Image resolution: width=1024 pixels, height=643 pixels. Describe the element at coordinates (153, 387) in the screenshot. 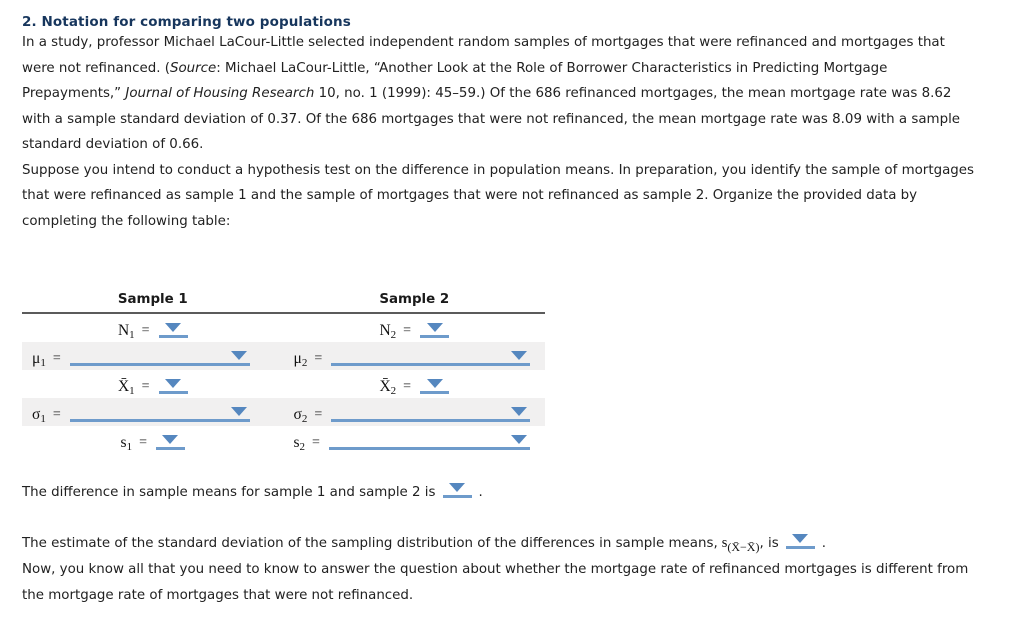

I see `cell-xbar1: X̄1 =` at that location.